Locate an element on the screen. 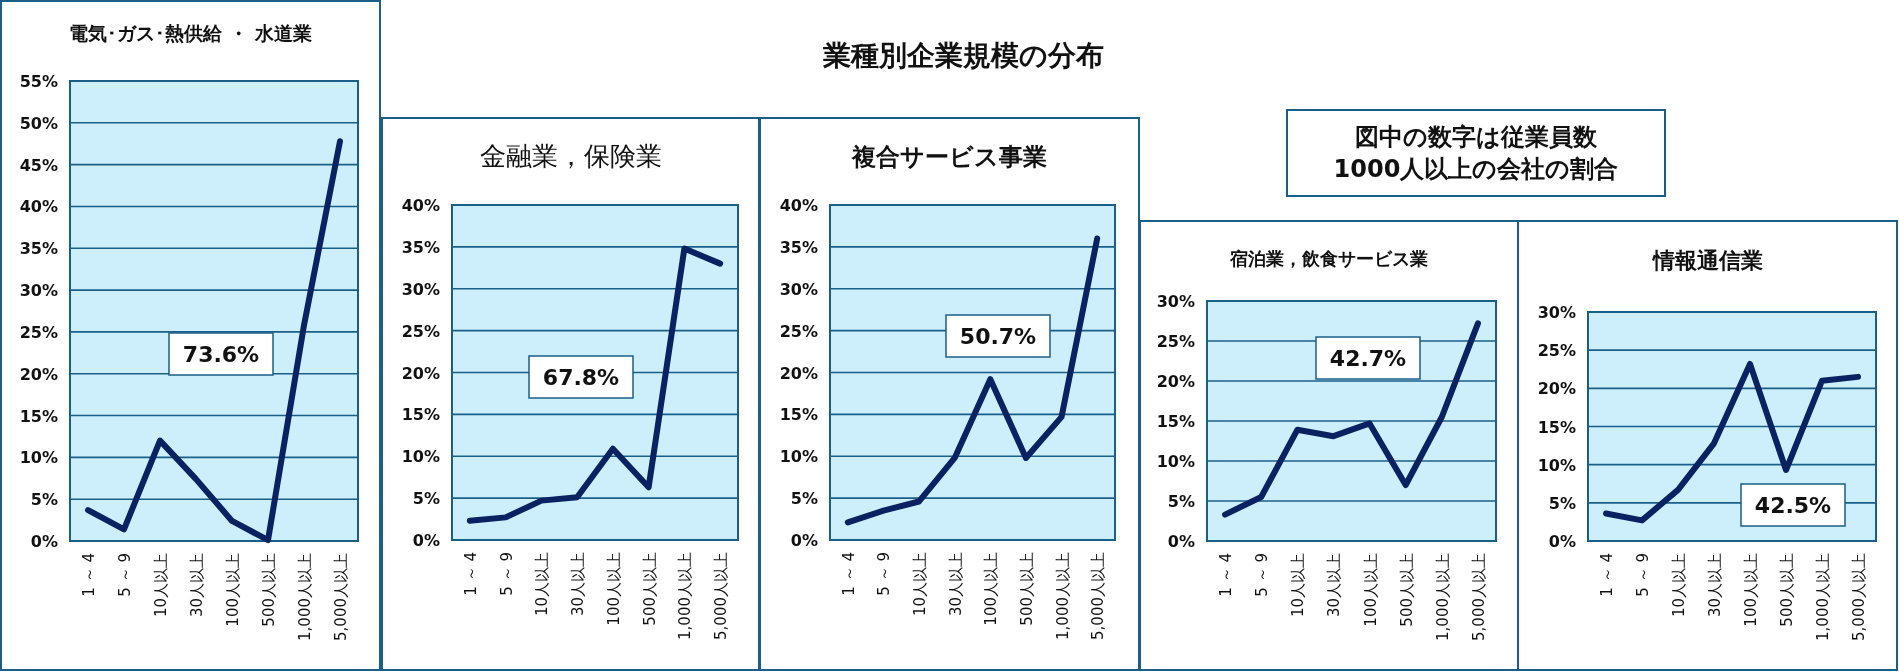 The width and height of the screenshot is (1899, 672). annotation: 50.7% is located at coordinates (998, 336).